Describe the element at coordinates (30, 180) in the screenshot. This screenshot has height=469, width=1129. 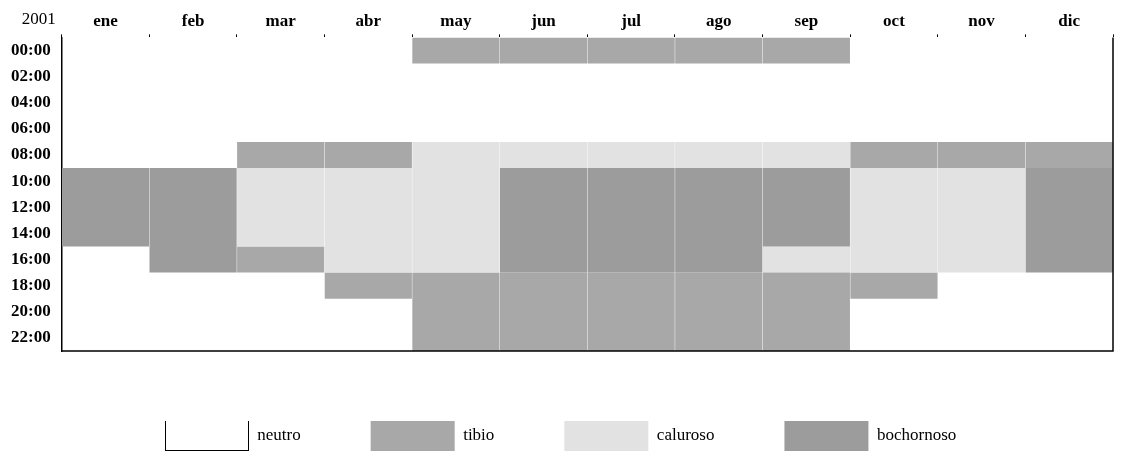
I see `y-tick-label: 10:00` at that location.